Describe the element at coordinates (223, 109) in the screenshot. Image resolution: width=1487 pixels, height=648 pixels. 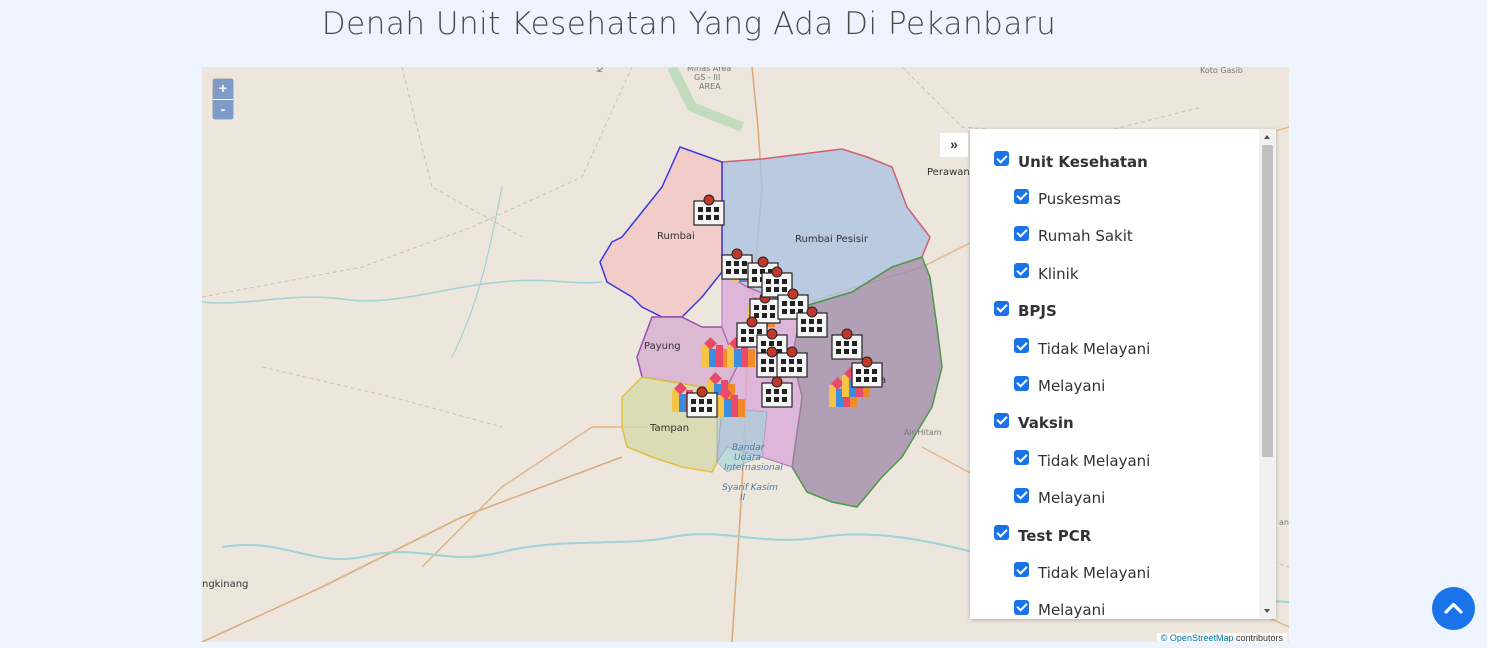
I see `zoom-out-button: -` at that location.